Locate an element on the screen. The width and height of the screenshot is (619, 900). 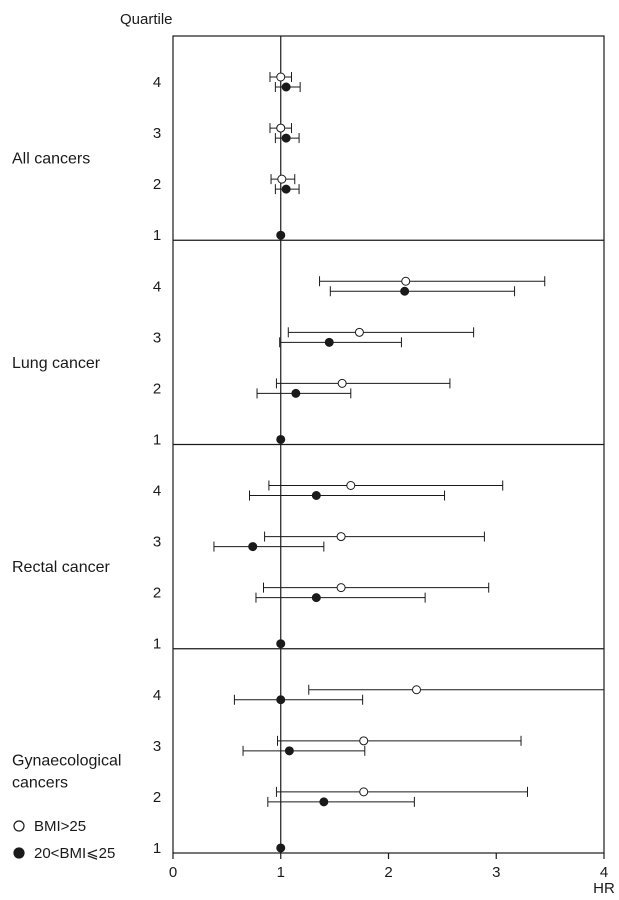
x-tick-label: 1 is located at coordinates (281, 872).